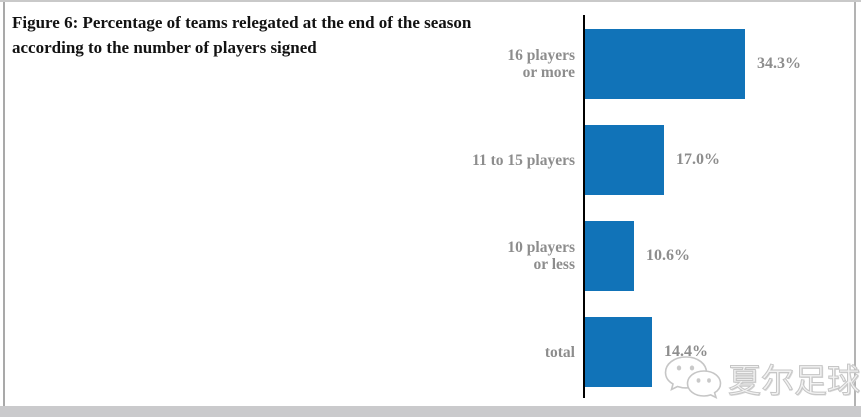 This screenshot has height=417, width=861. What do you see at coordinates (855, 204) in the screenshot?
I see `frame-right-border` at bounding box center [855, 204].